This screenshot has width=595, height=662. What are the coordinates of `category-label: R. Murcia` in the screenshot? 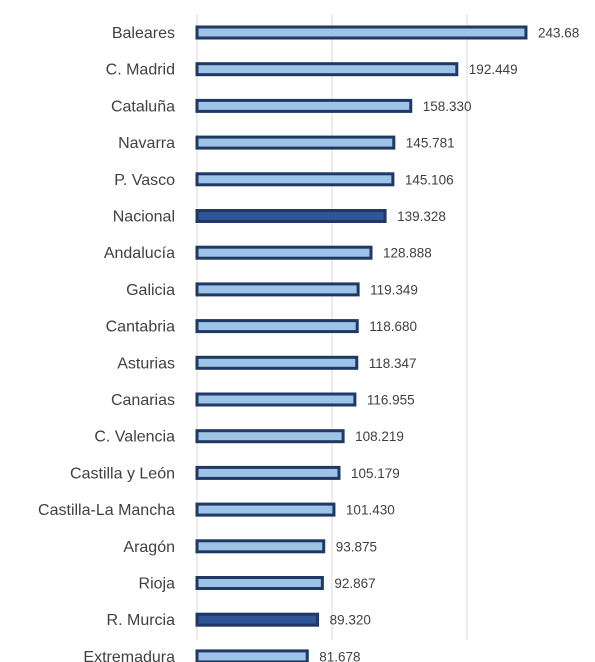 It's located at (141, 620).